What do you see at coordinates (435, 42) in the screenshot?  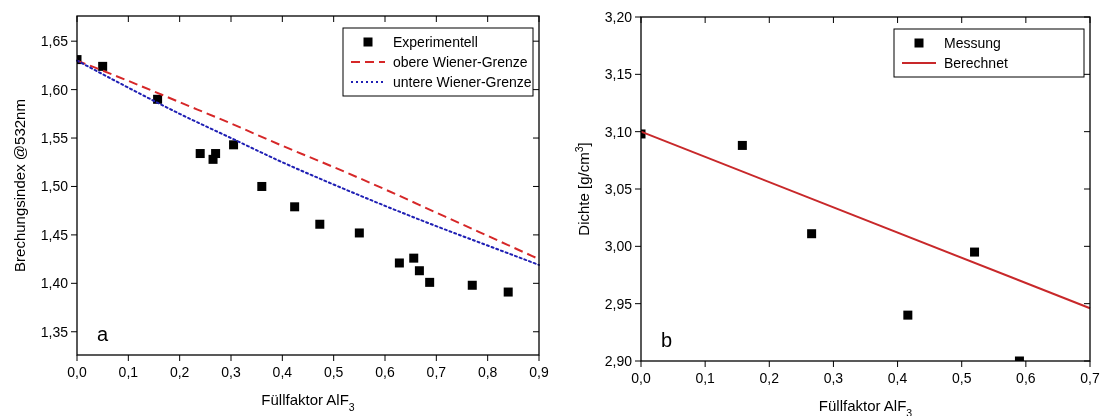 I see `legend-label: Experimentell` at bounding box center [435, 42].